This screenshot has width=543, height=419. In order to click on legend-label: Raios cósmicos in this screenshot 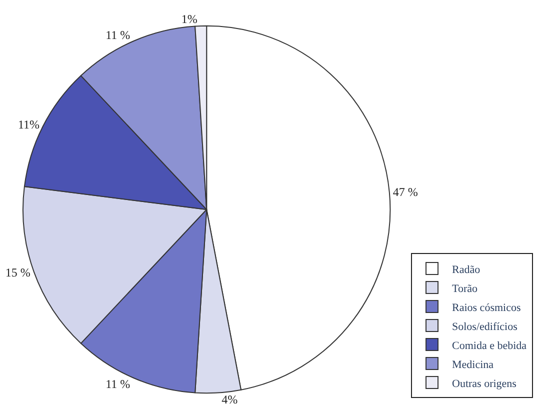, I will do `click(486, 308)`.